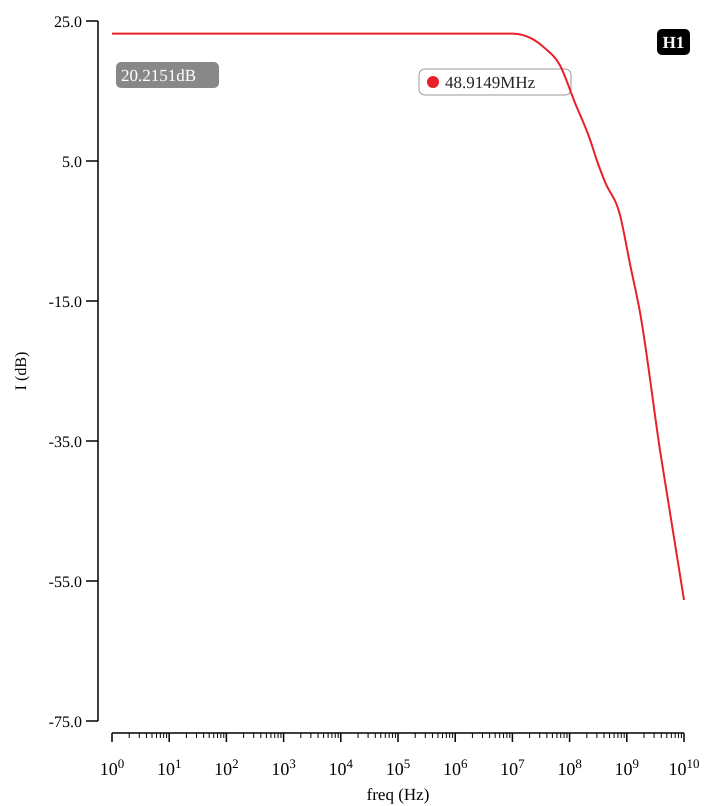 The width and height of the screenshot is (708, 806). What do you see at coordinates (65, 442) in the screenshot?
I see `y-tick-label: -35.0` at bounding box center [65, 442].